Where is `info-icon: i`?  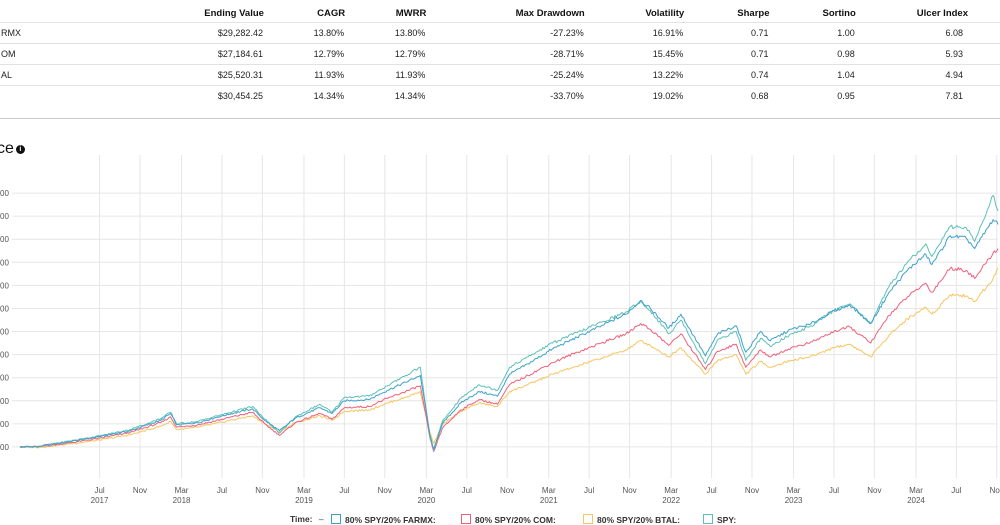
info-icon: i is located at coordinates (20, 149).